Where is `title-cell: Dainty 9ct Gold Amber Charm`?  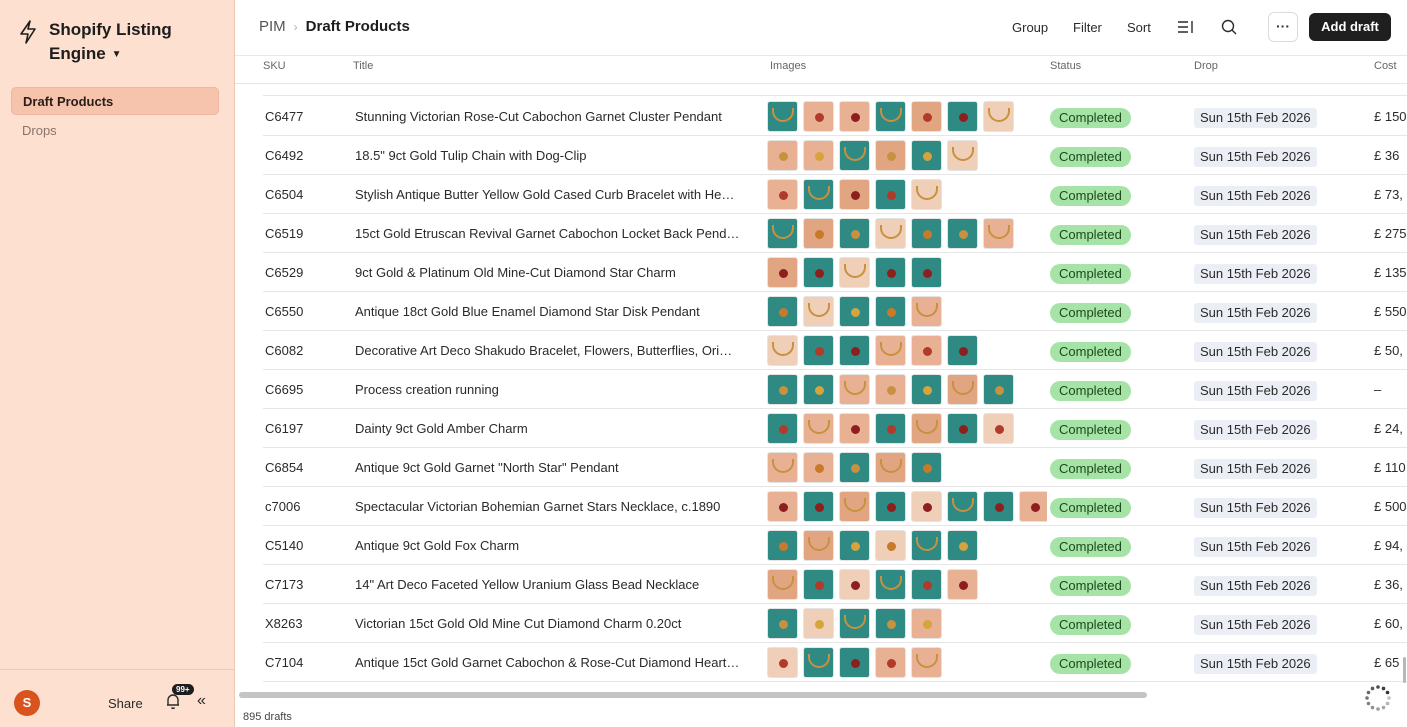
title-cell: Dainty 9ct Gold Amber Charm is located at coordinates (441, 428).